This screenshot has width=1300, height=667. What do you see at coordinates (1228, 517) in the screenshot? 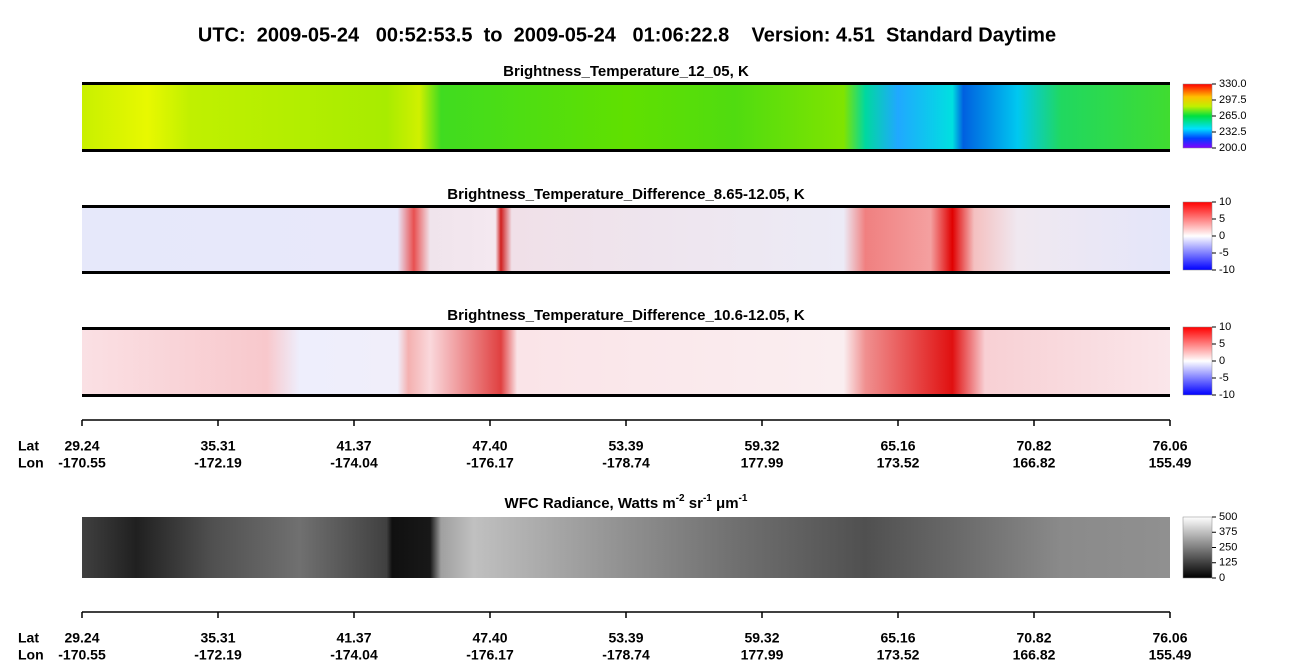
I see `colorbar-label: 500` at bounding box center [1228, 517].